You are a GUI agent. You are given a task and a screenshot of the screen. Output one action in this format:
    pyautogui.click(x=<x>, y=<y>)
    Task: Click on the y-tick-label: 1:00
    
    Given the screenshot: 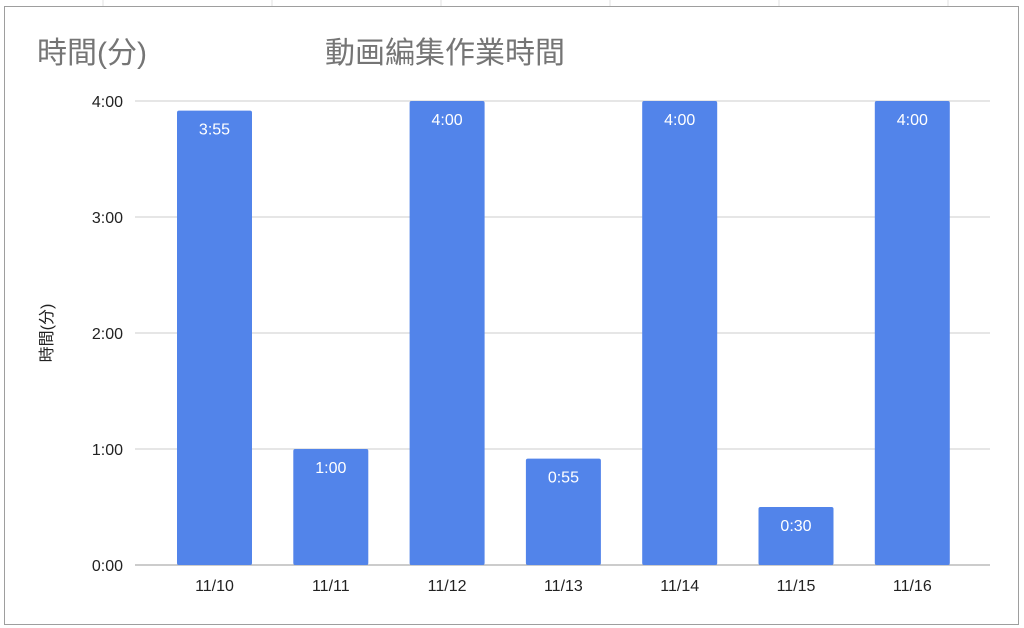 What is the action you would take?
    pyautogui.click(x=107, y=450)
    